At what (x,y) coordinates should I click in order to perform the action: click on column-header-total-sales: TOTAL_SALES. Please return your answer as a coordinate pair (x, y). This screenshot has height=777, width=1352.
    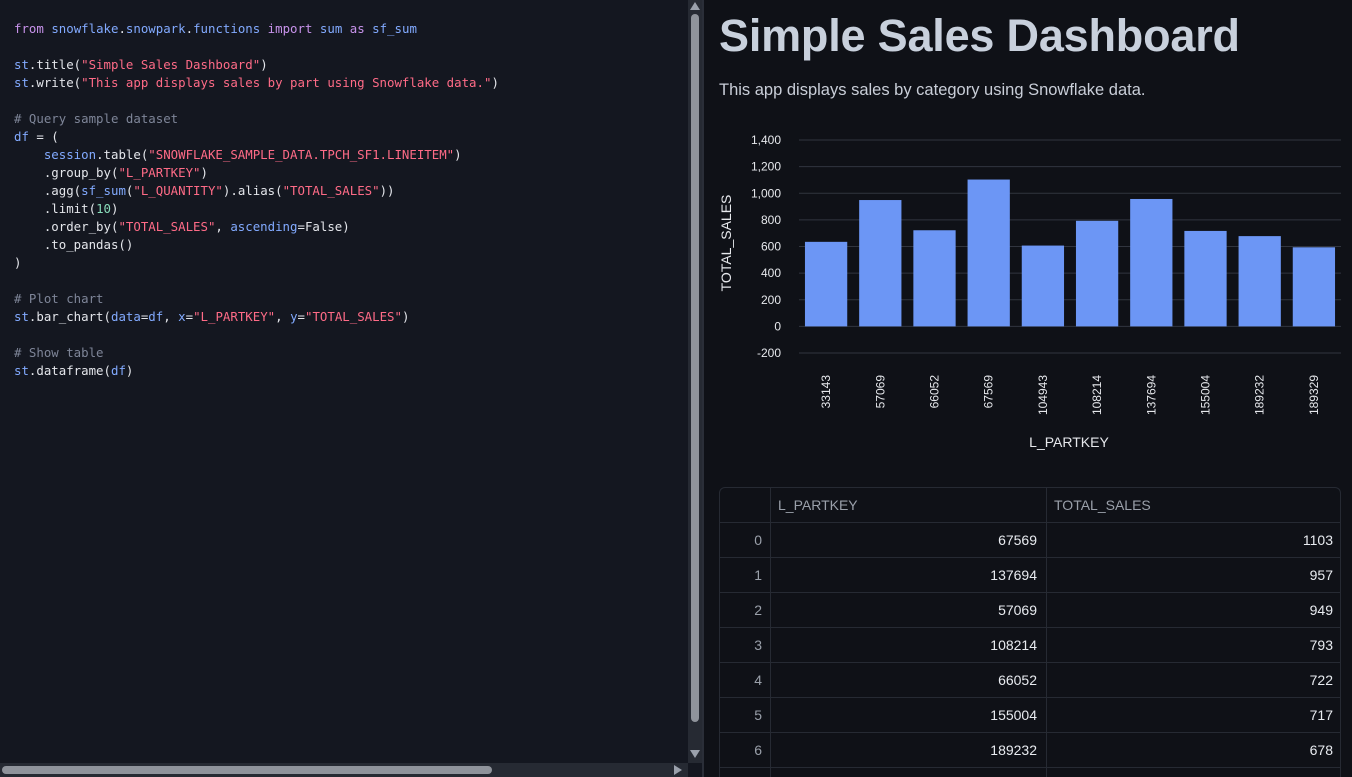
    Looking at the image, I should click on (1102, 505).